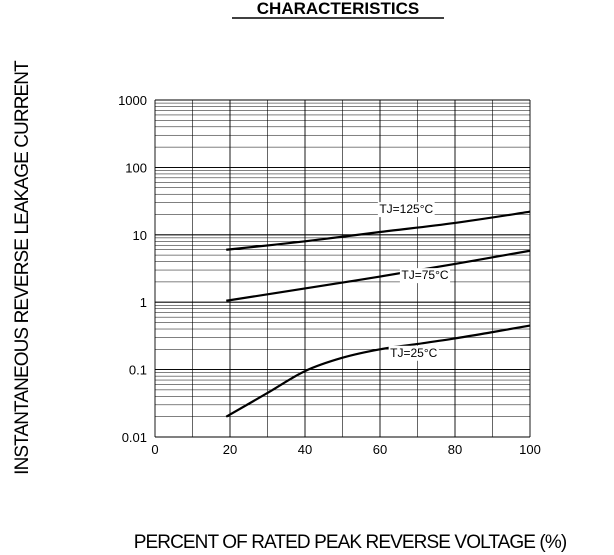 The height and width of the screenshot is (555, 614). What do you see at coordinates (345, 449) in the screenshot?
I see `x-axis-ticks: 0 20 40 60 80 100` at bounding box center [345, 449].